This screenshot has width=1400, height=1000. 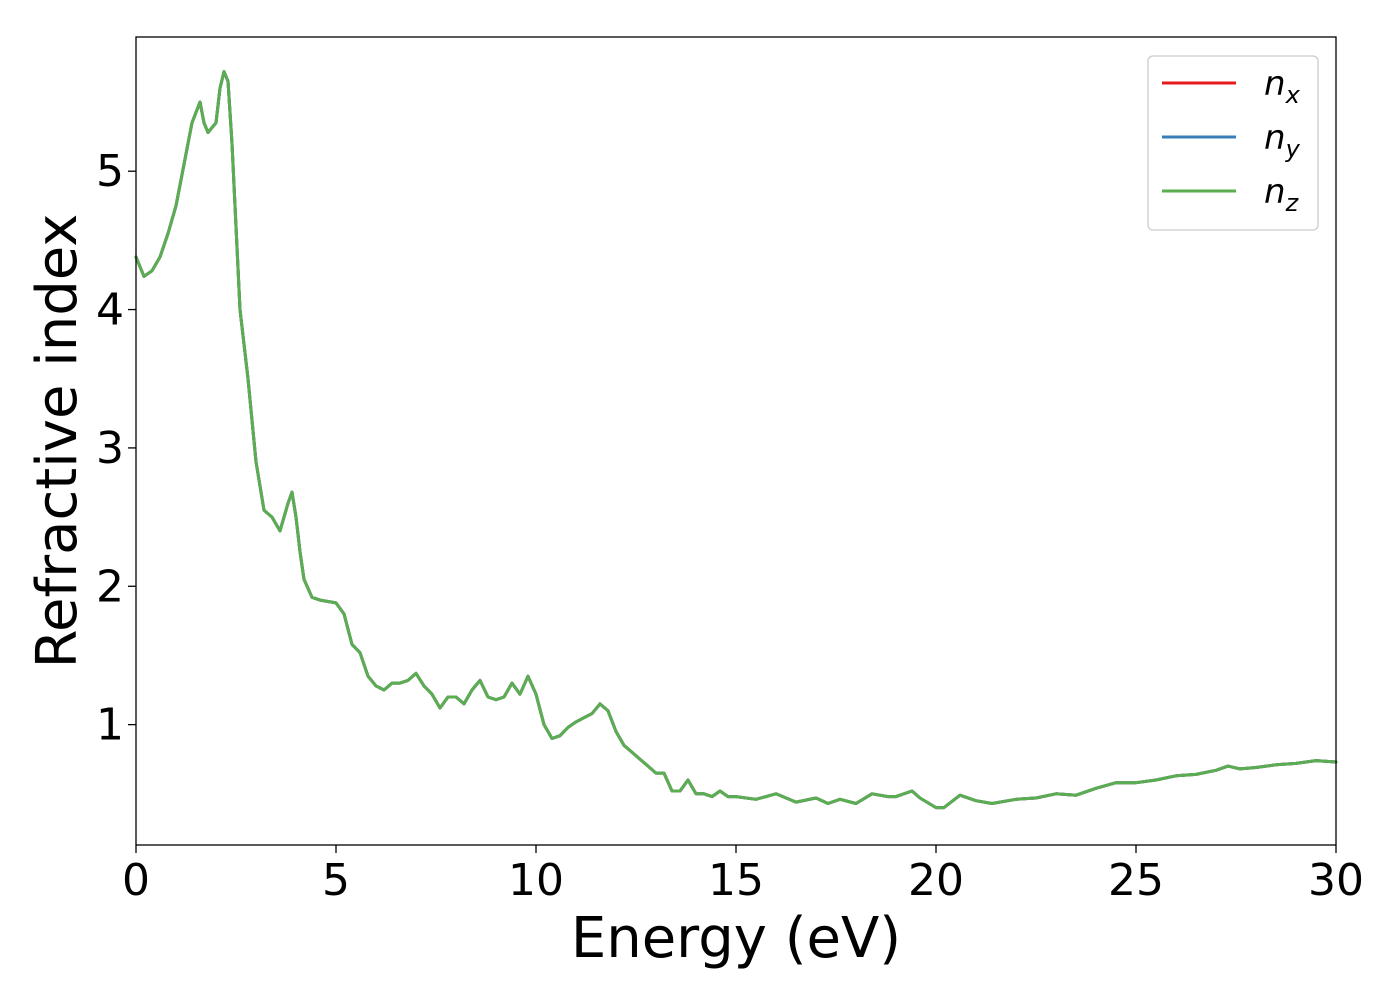 I want to click on x-tick-label: 0, so click(x=136, y=880).